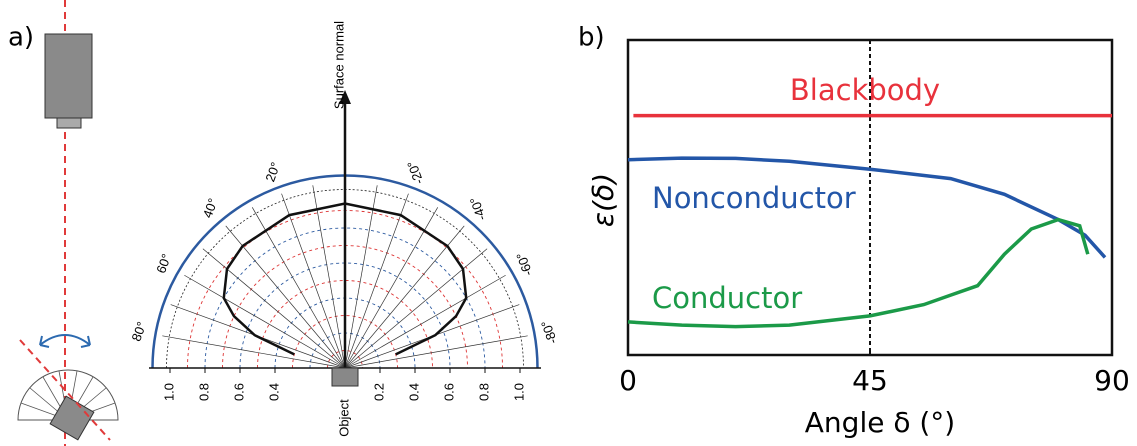 The width and height of the screenshot is (1137, 446). Describe the element at coordinates (163, 264) in the screenshot. I see `angle-tick-label: 60°` at that location.